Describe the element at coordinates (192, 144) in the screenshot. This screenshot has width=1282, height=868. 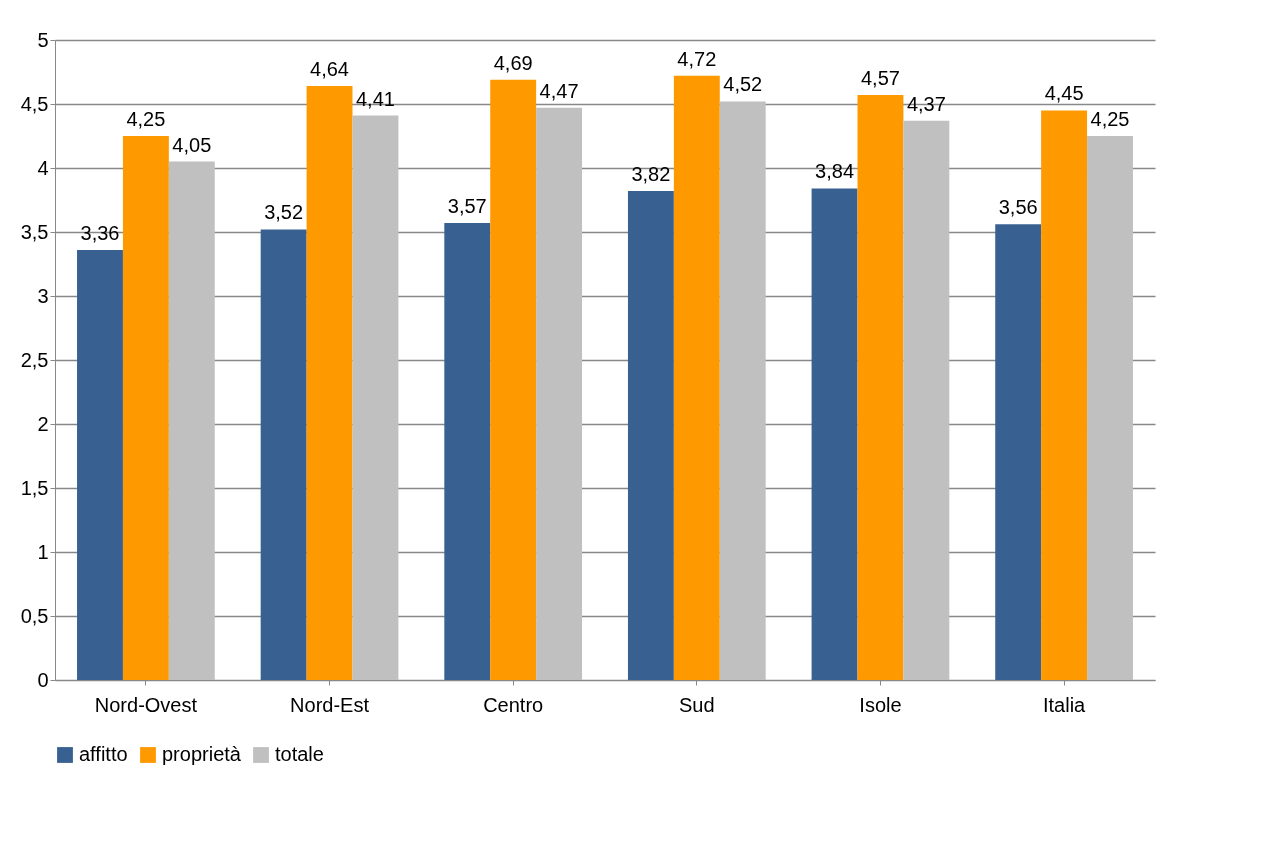
I see `data-label: 4,05` at that location.